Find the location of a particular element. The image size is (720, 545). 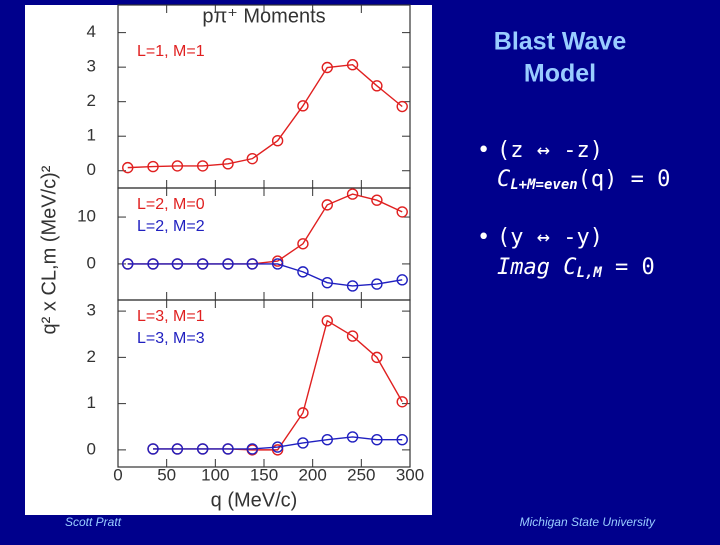

y-tick-label: 10 is located at coordinates (86, 216).